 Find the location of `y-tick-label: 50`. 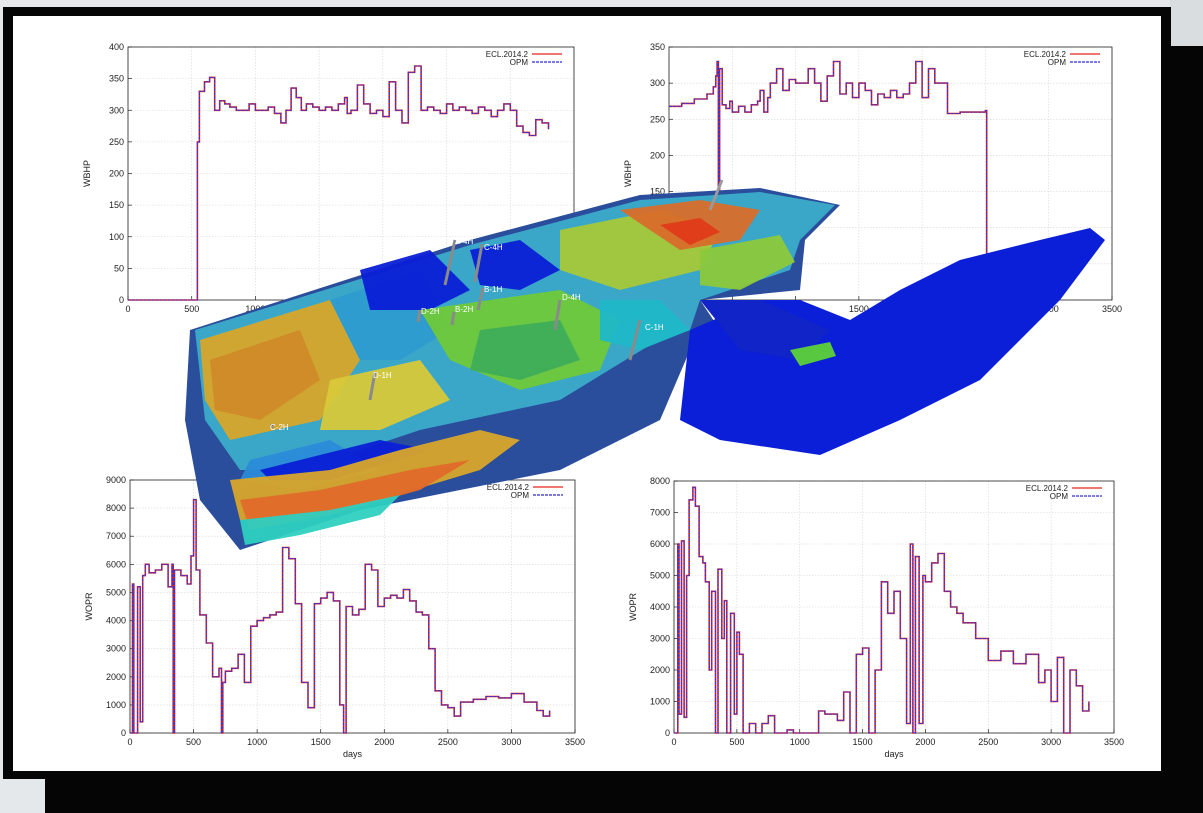

y-tick-label: 50 is located at coordinates (119, 268).